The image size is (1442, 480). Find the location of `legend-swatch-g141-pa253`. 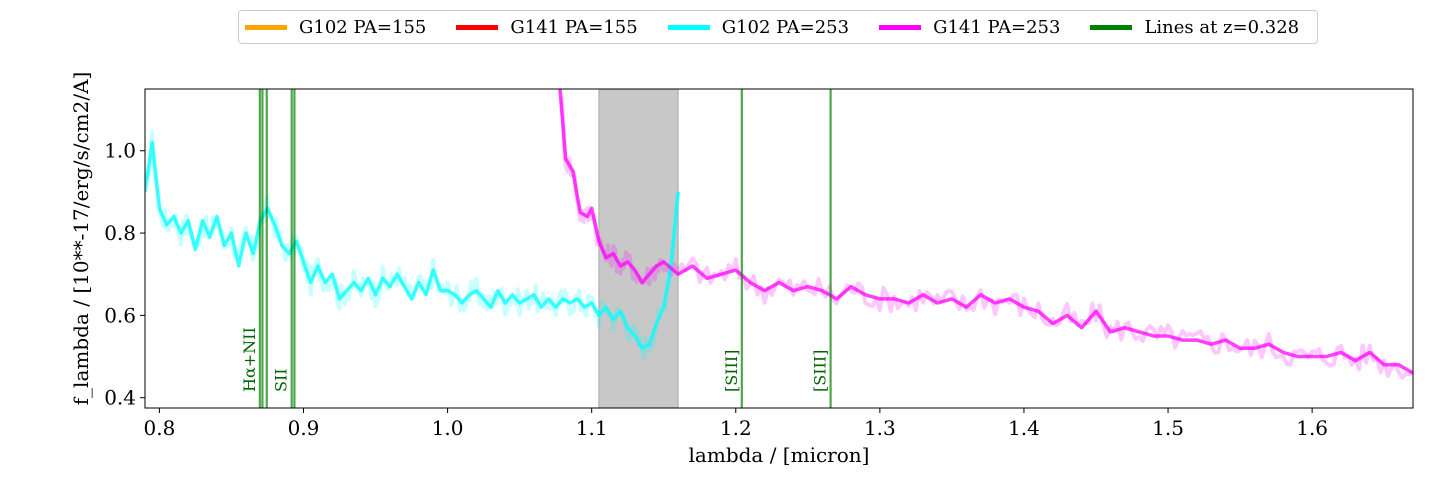

legend-swatch-g141-pa253 is located at coordinates (900, 27).